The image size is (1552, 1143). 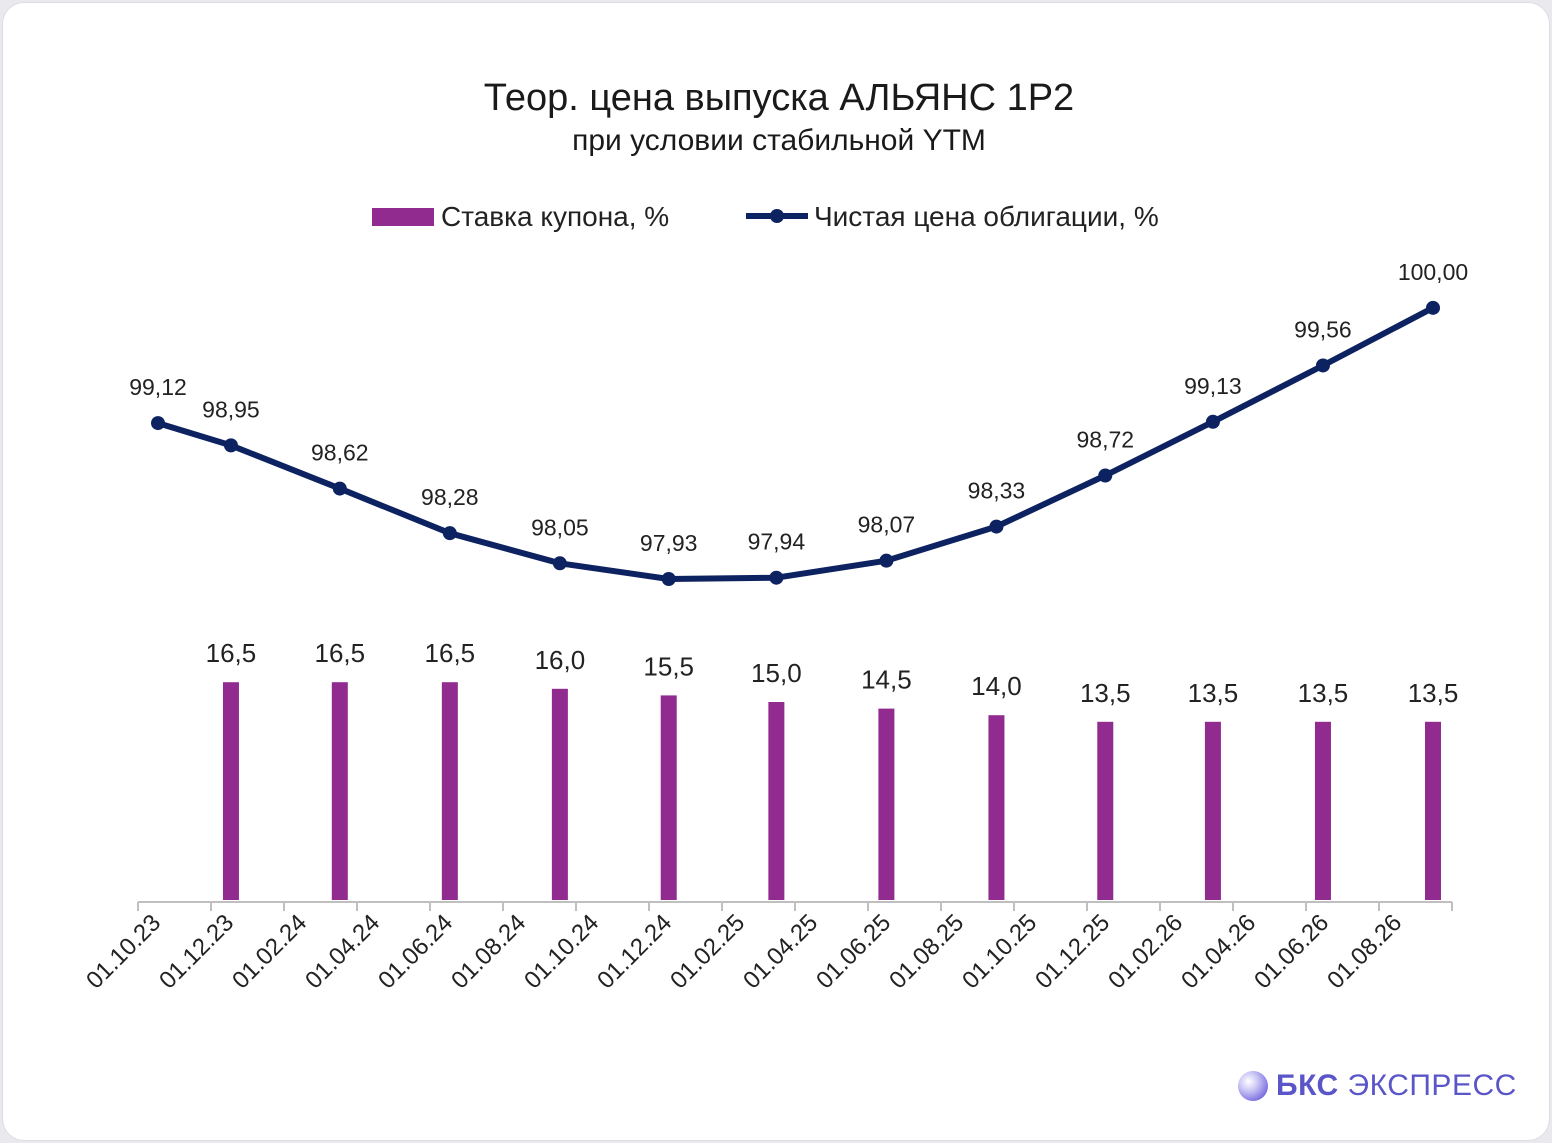 I want to click on bar-data-label: 16,0, so click(x=560, y=660).